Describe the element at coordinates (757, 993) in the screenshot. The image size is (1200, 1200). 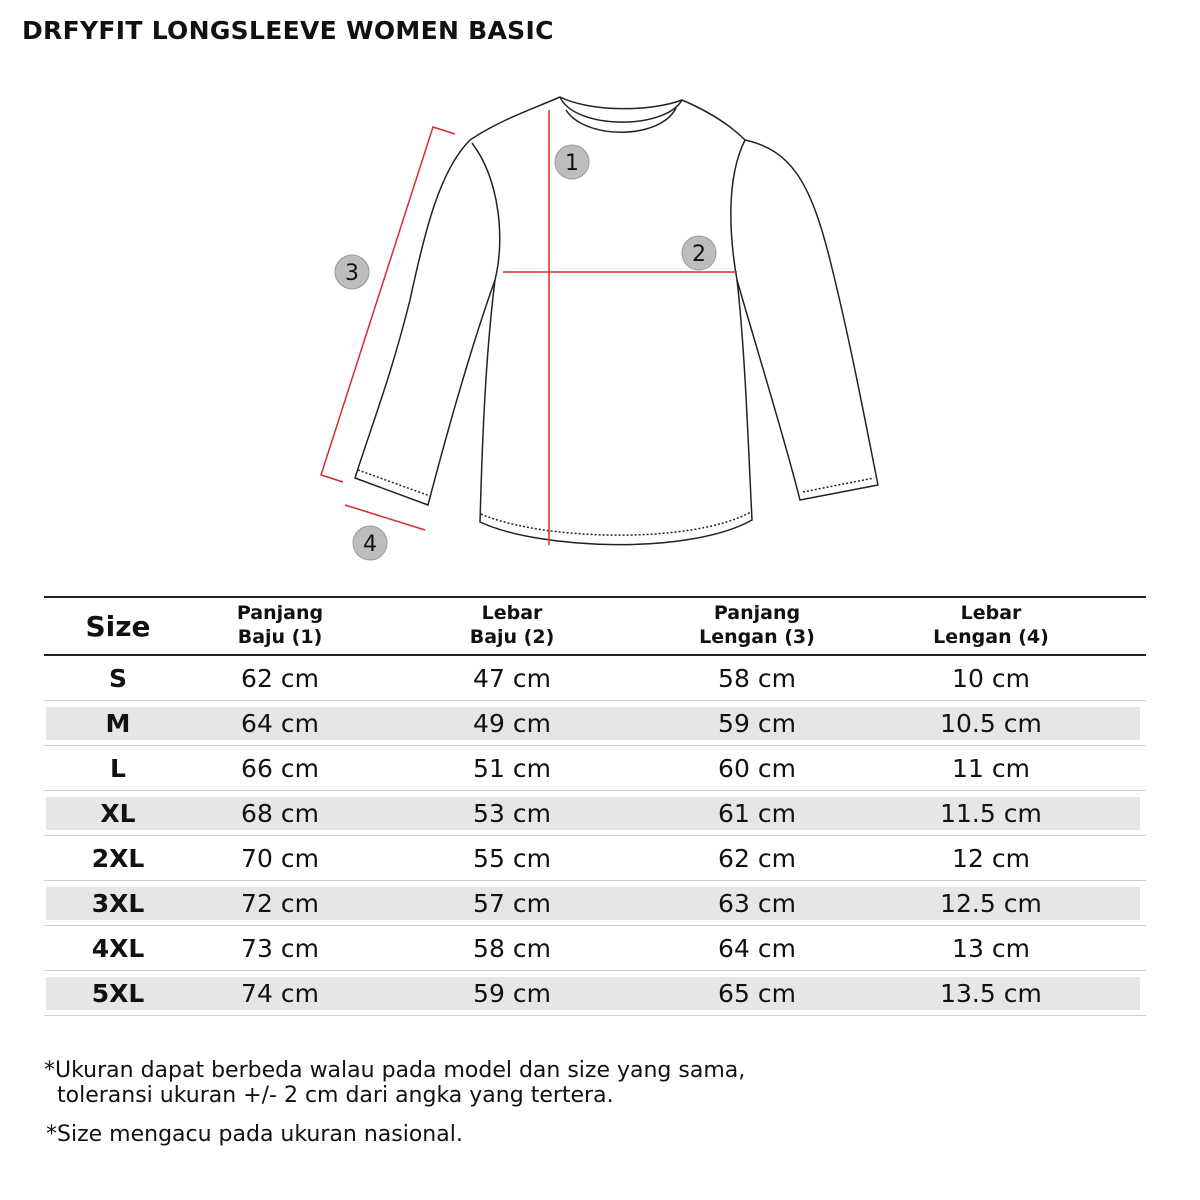
I see `cell-panjang-lengan: 65 cm` at that location.